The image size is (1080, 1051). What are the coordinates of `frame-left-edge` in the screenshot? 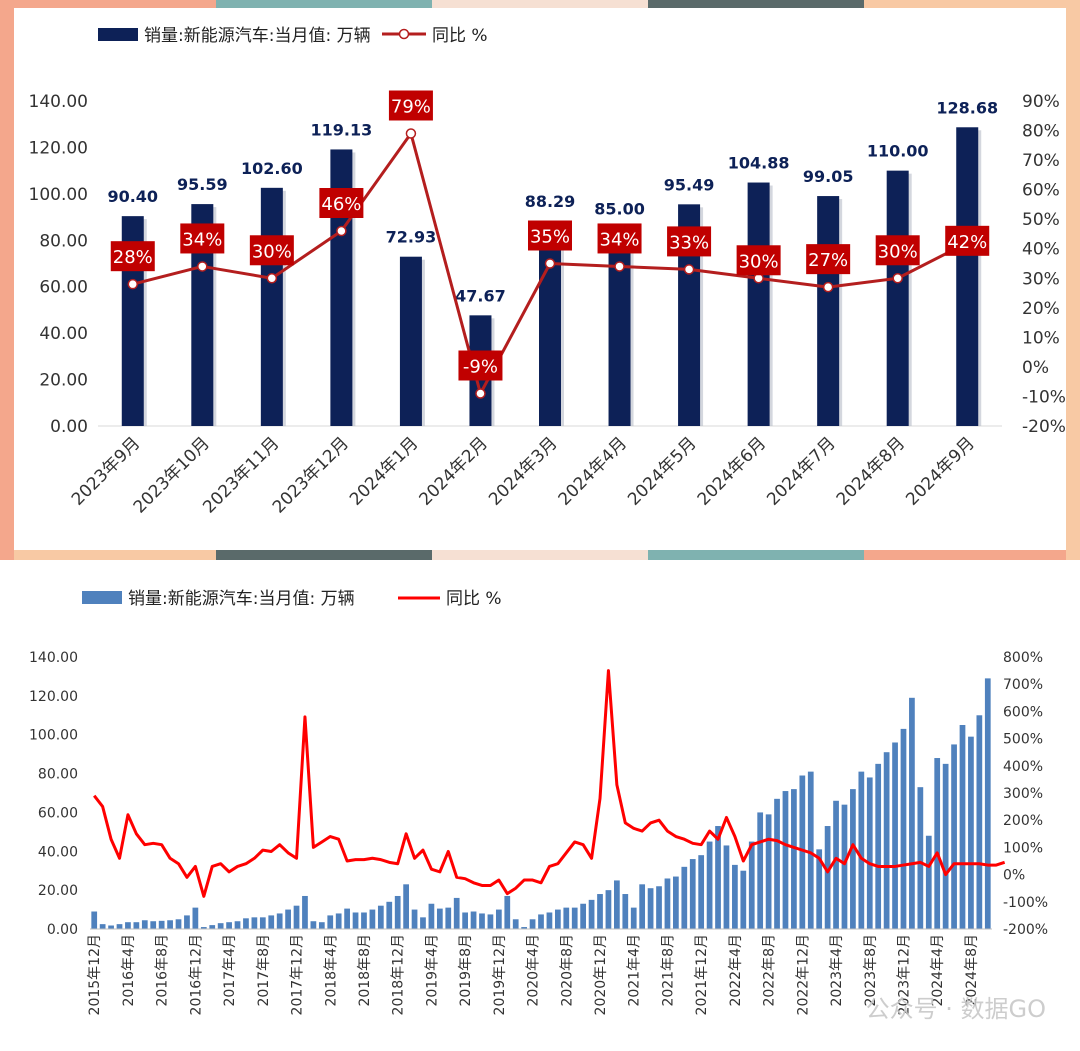 It's located at (7, 280).